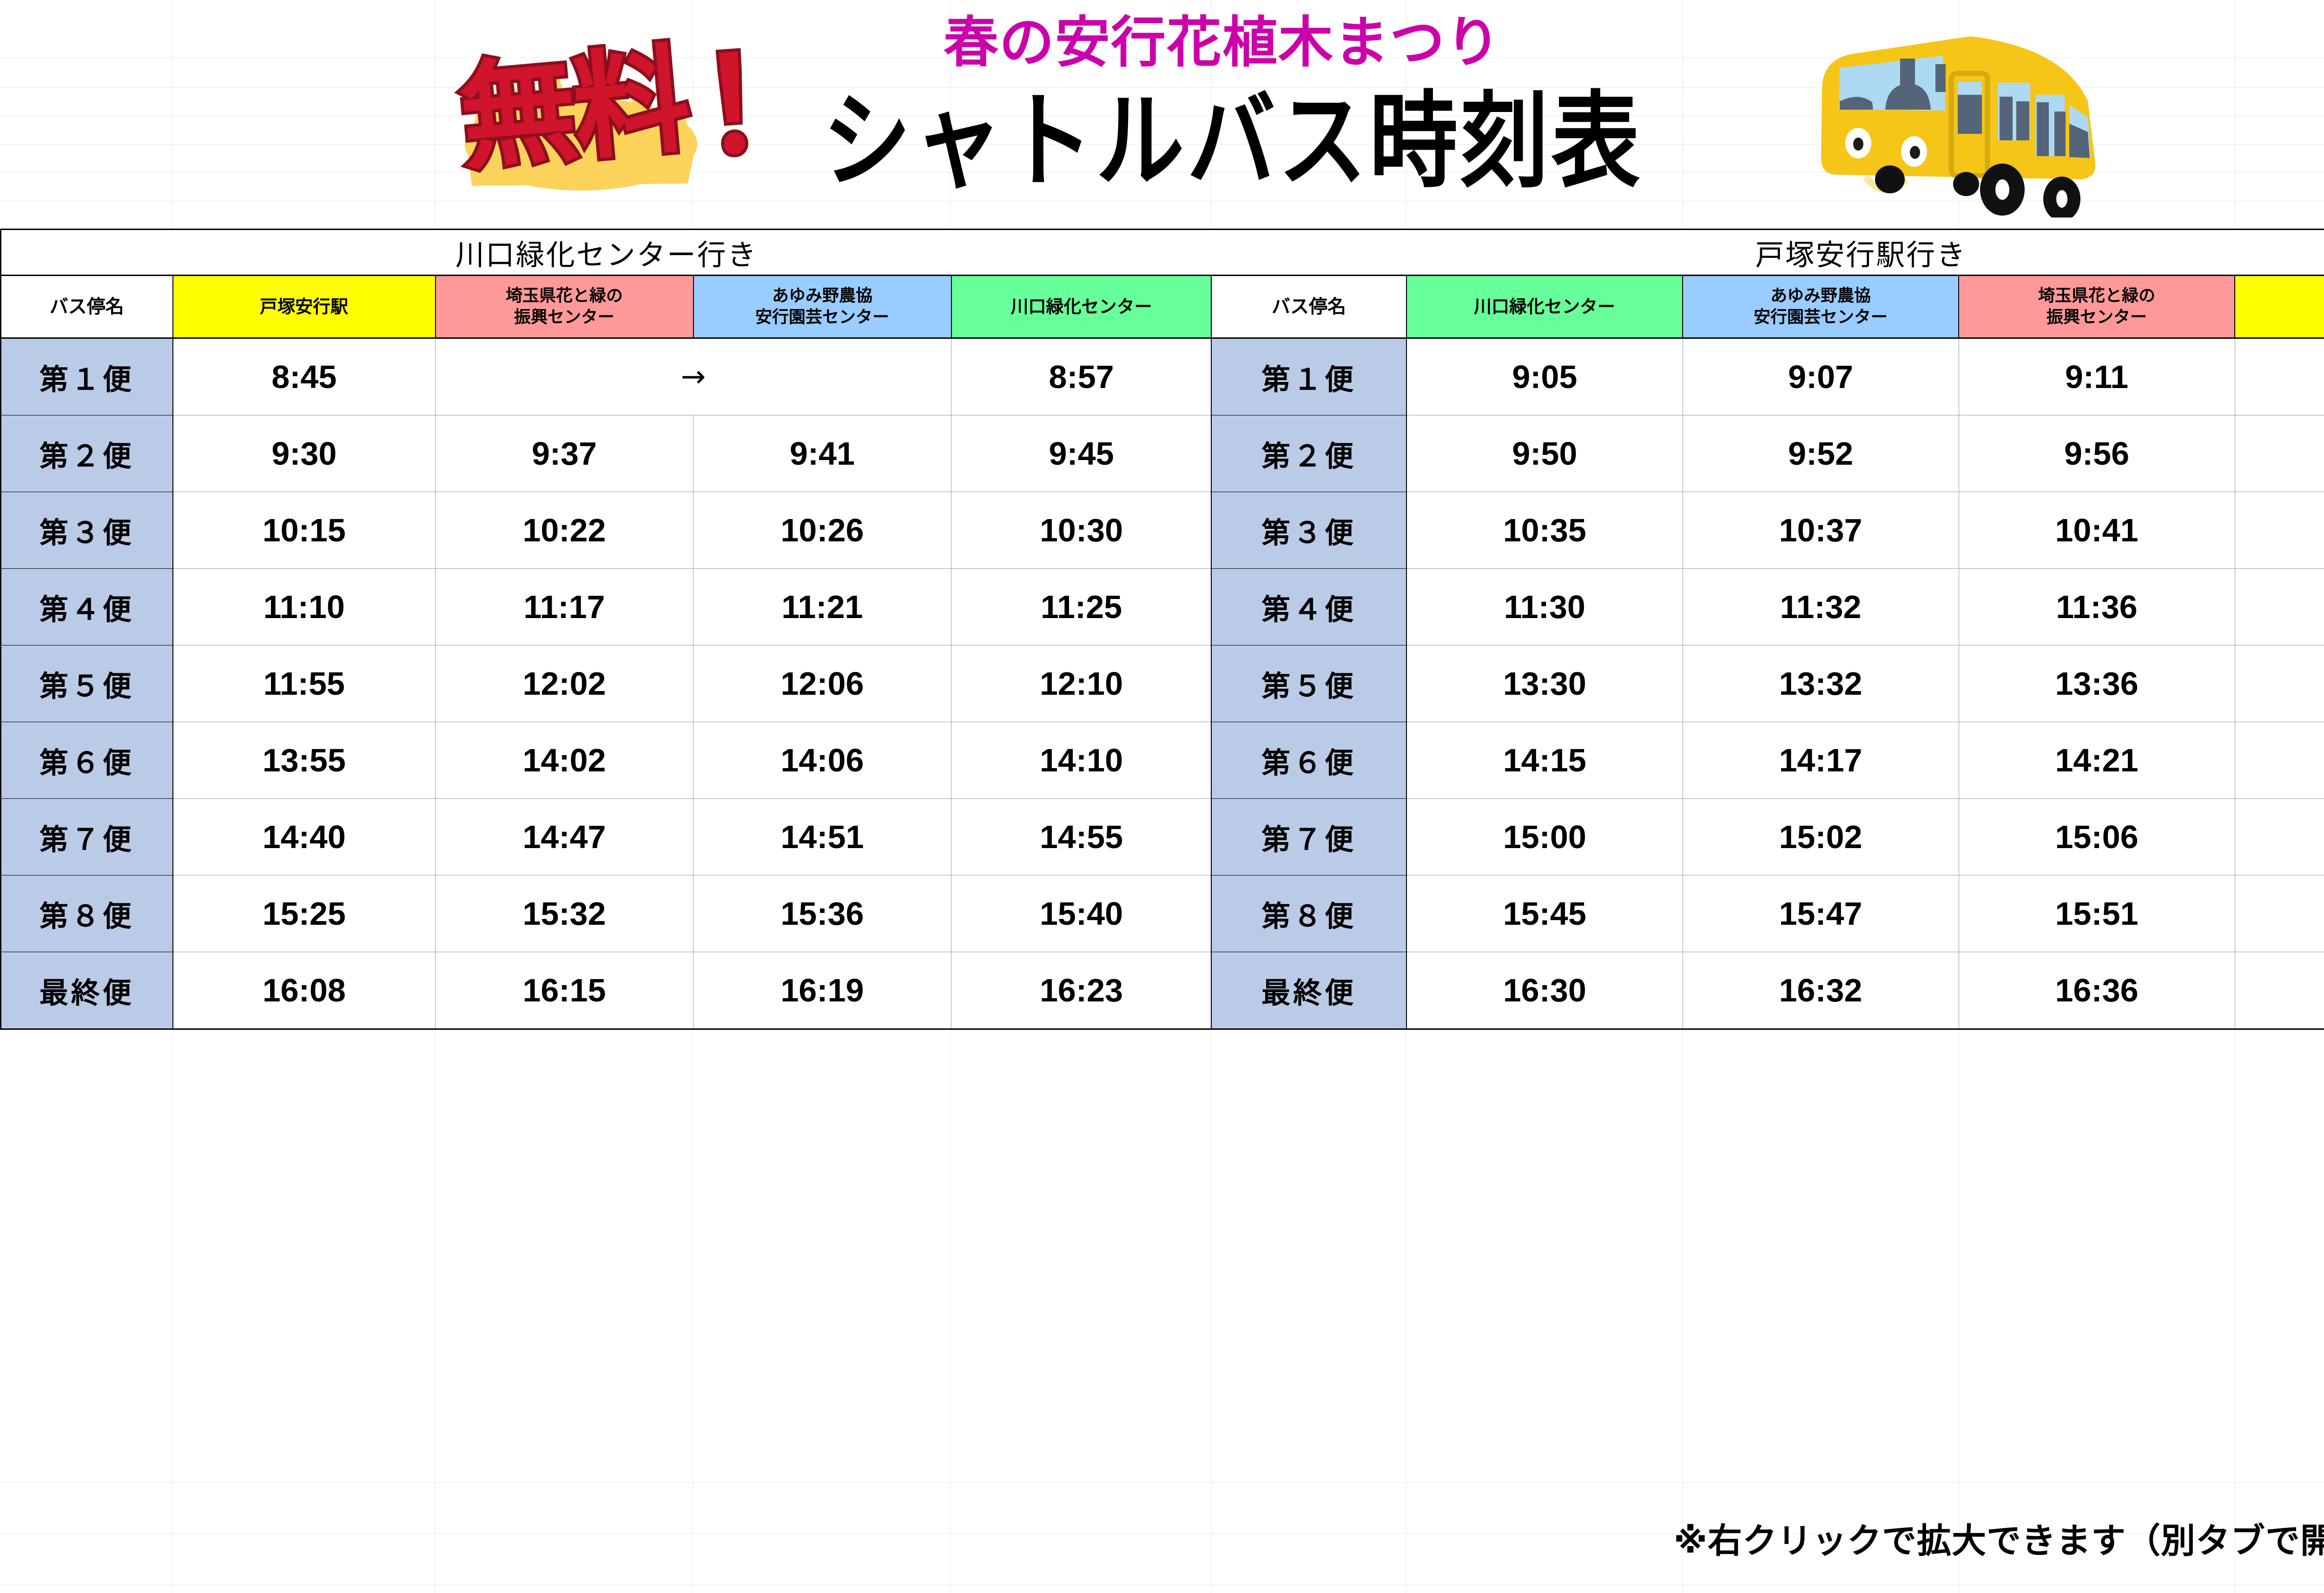  What do you see at coordinates (2096, 453) in the screenshot?
I see `time-cell: 9:56` at bounding box center [2096, 453].